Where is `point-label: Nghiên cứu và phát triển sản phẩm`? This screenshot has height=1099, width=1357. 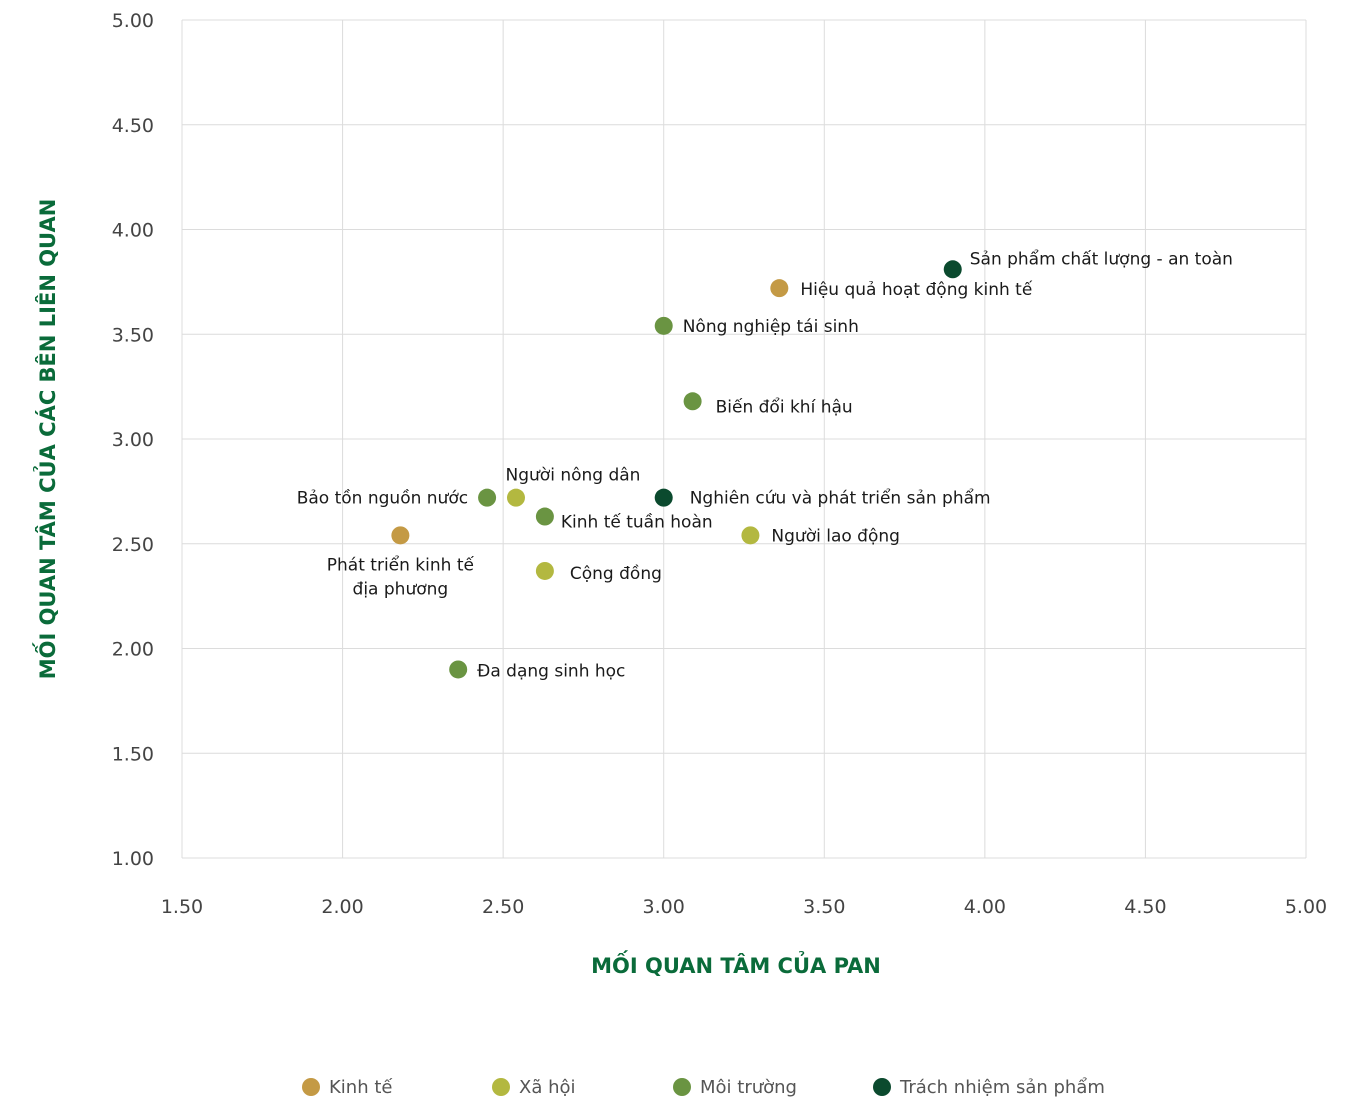 point-label: Nghiên cứu và phát triển sản phẩm is located at coordinates (840, 498).